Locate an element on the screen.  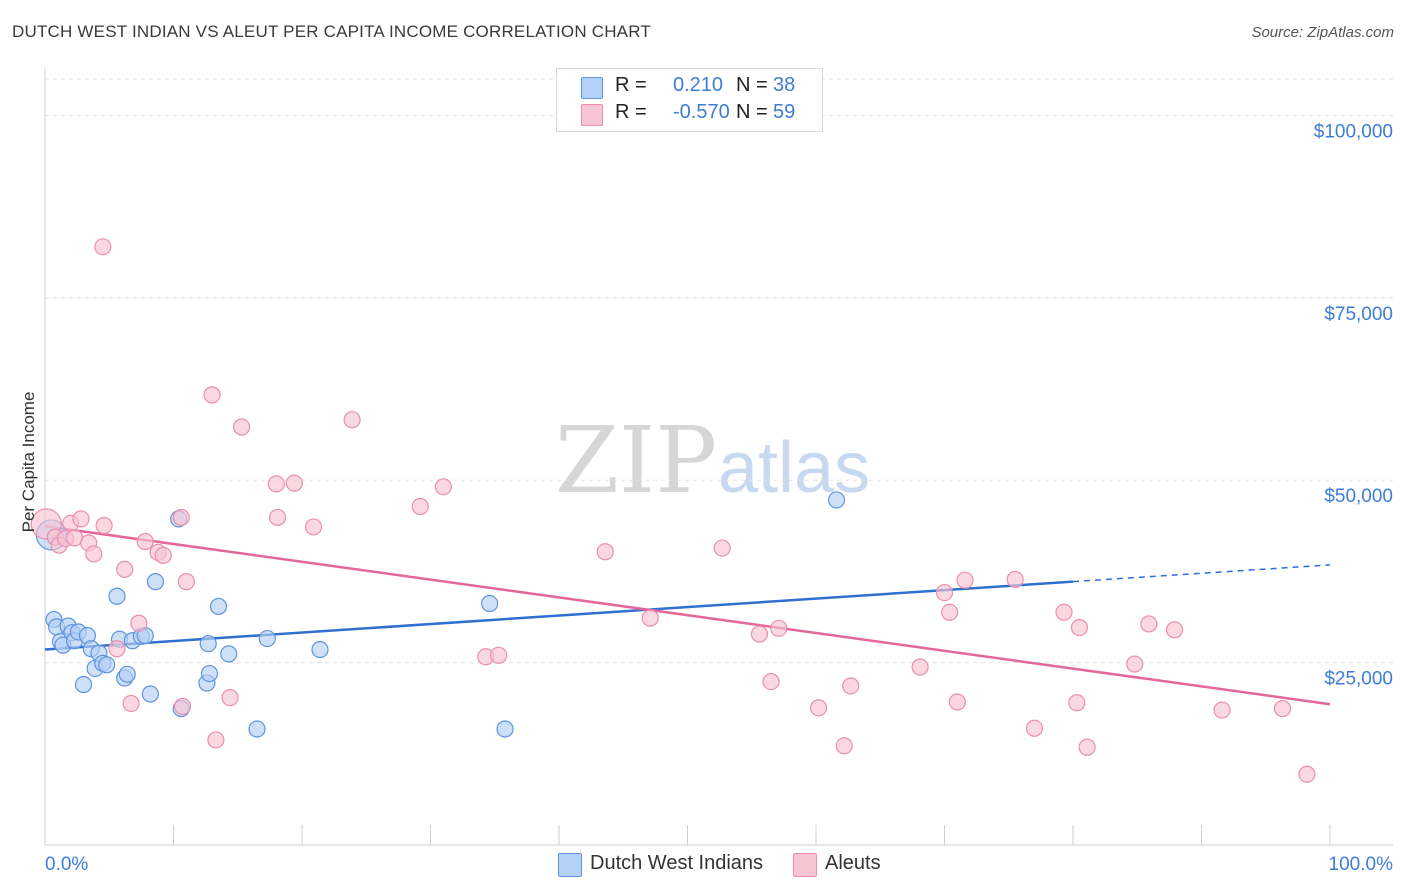
y-tick-label: $25,000 is located at coordinates (1358, 679).